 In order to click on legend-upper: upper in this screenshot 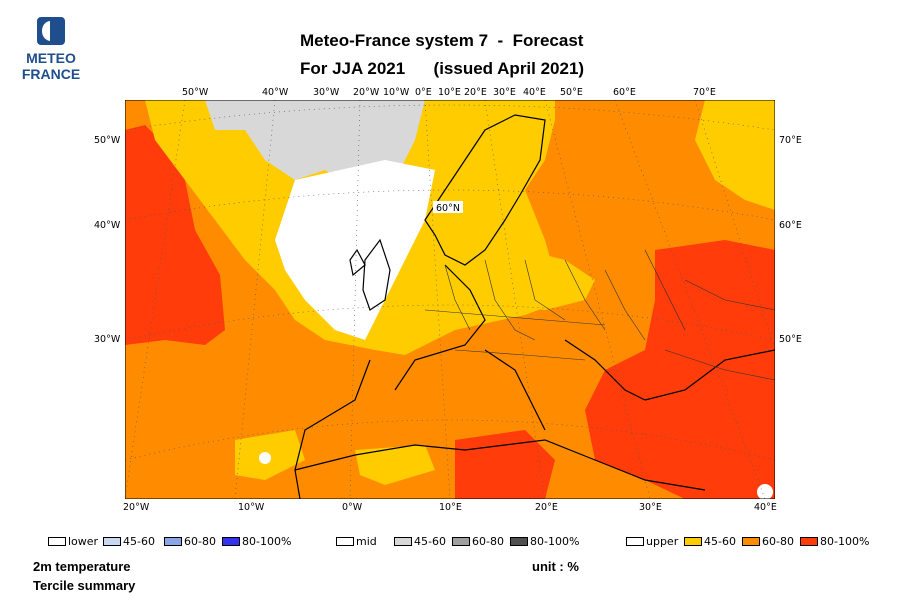, I will do `click(652, 541)`.